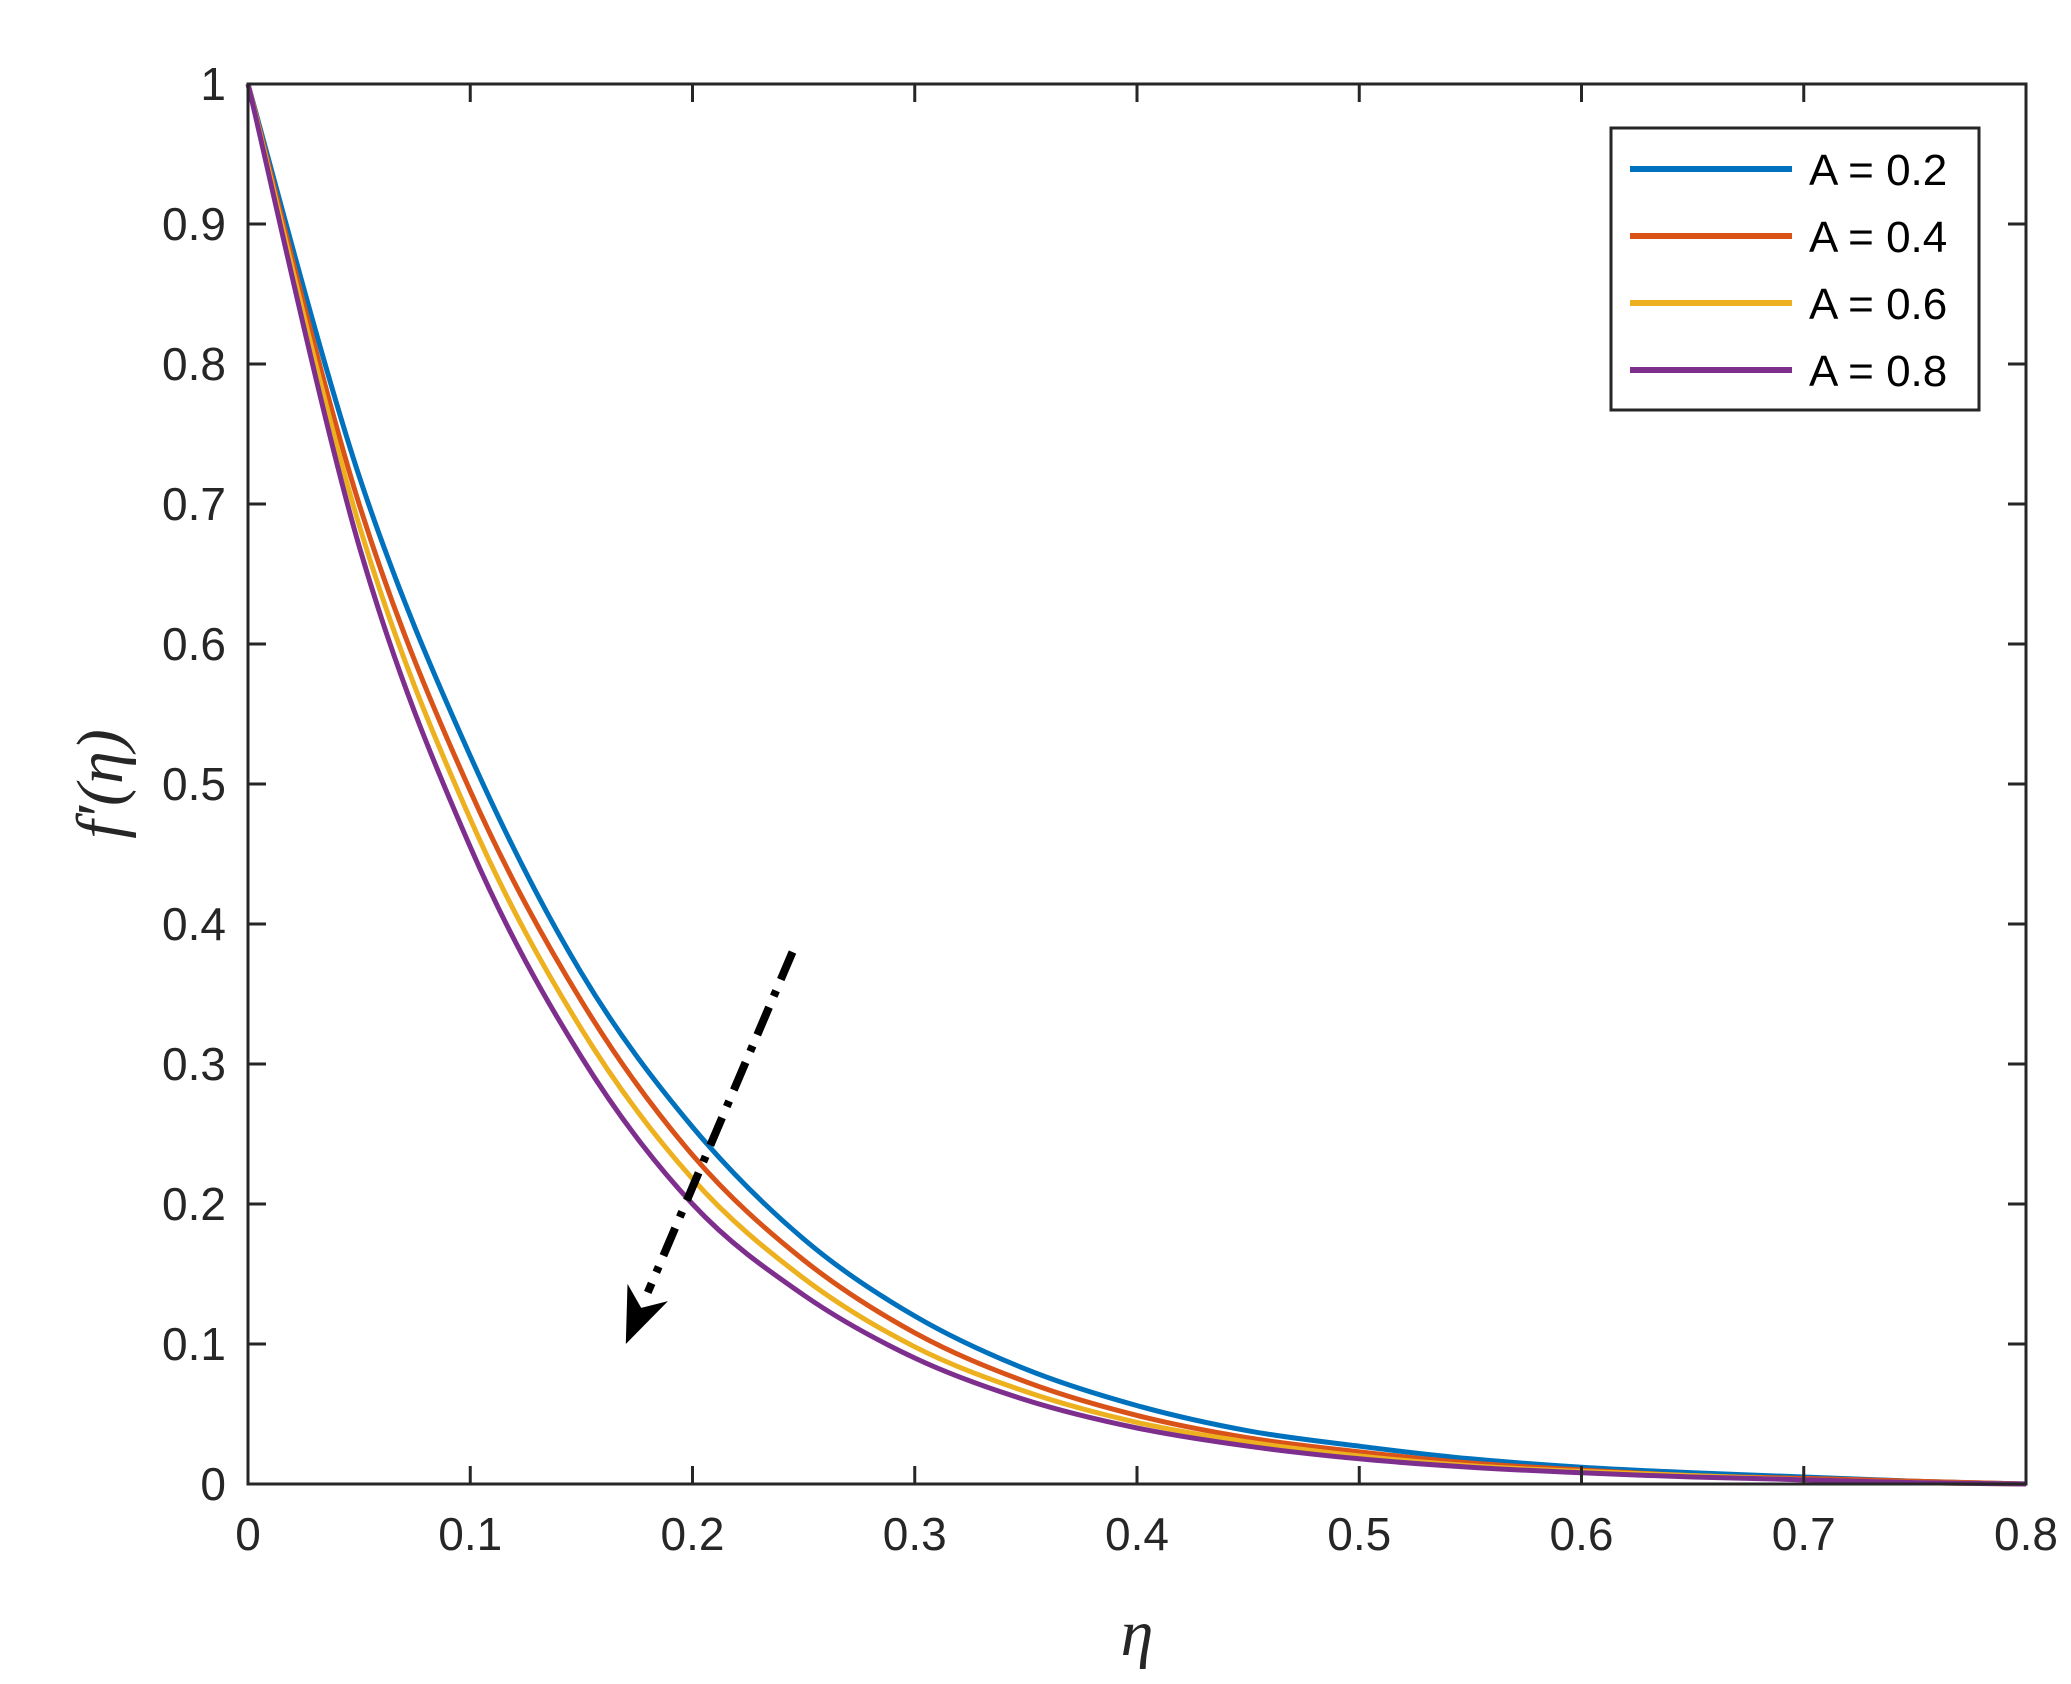 The height and width of the screenshot is (1684, 2071). I want to click on y-tick-label: 0.5, so click(194, 784).